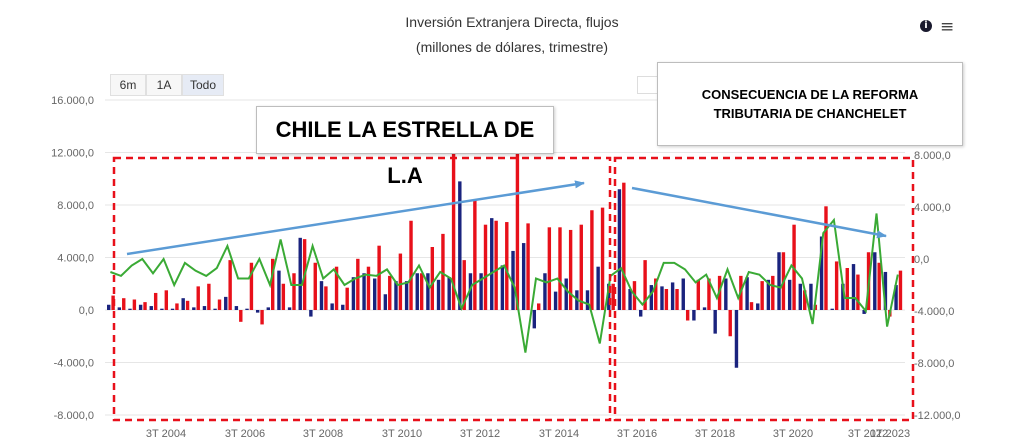 This screenshot has height=447, width=1024. Describe the element at coordinates (203, 85) in the screenshot. I see `range-button-todo: Todo` at that location.